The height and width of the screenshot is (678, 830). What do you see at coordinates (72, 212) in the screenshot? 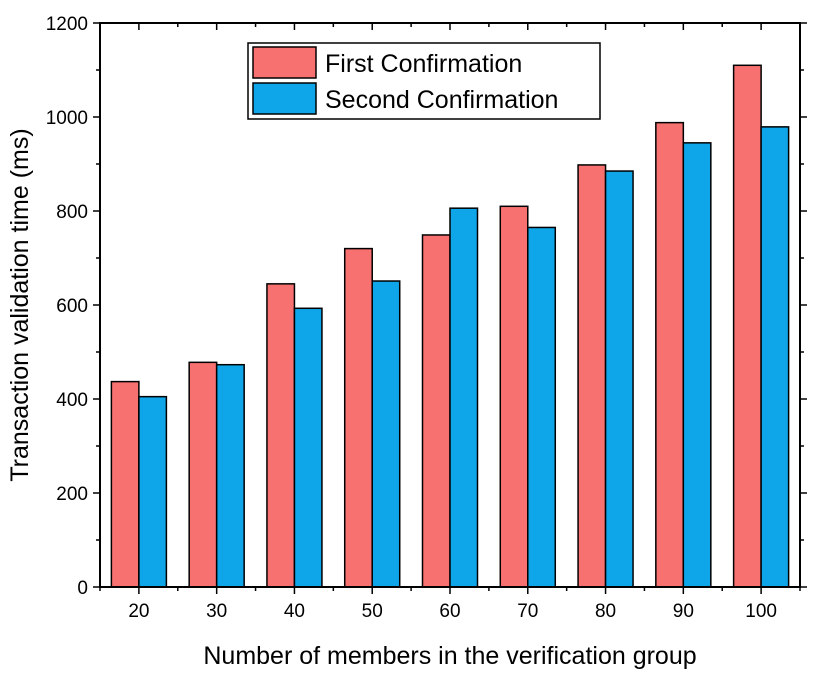
I see `y-tick-label: 800` at bounding box center [72, 212].